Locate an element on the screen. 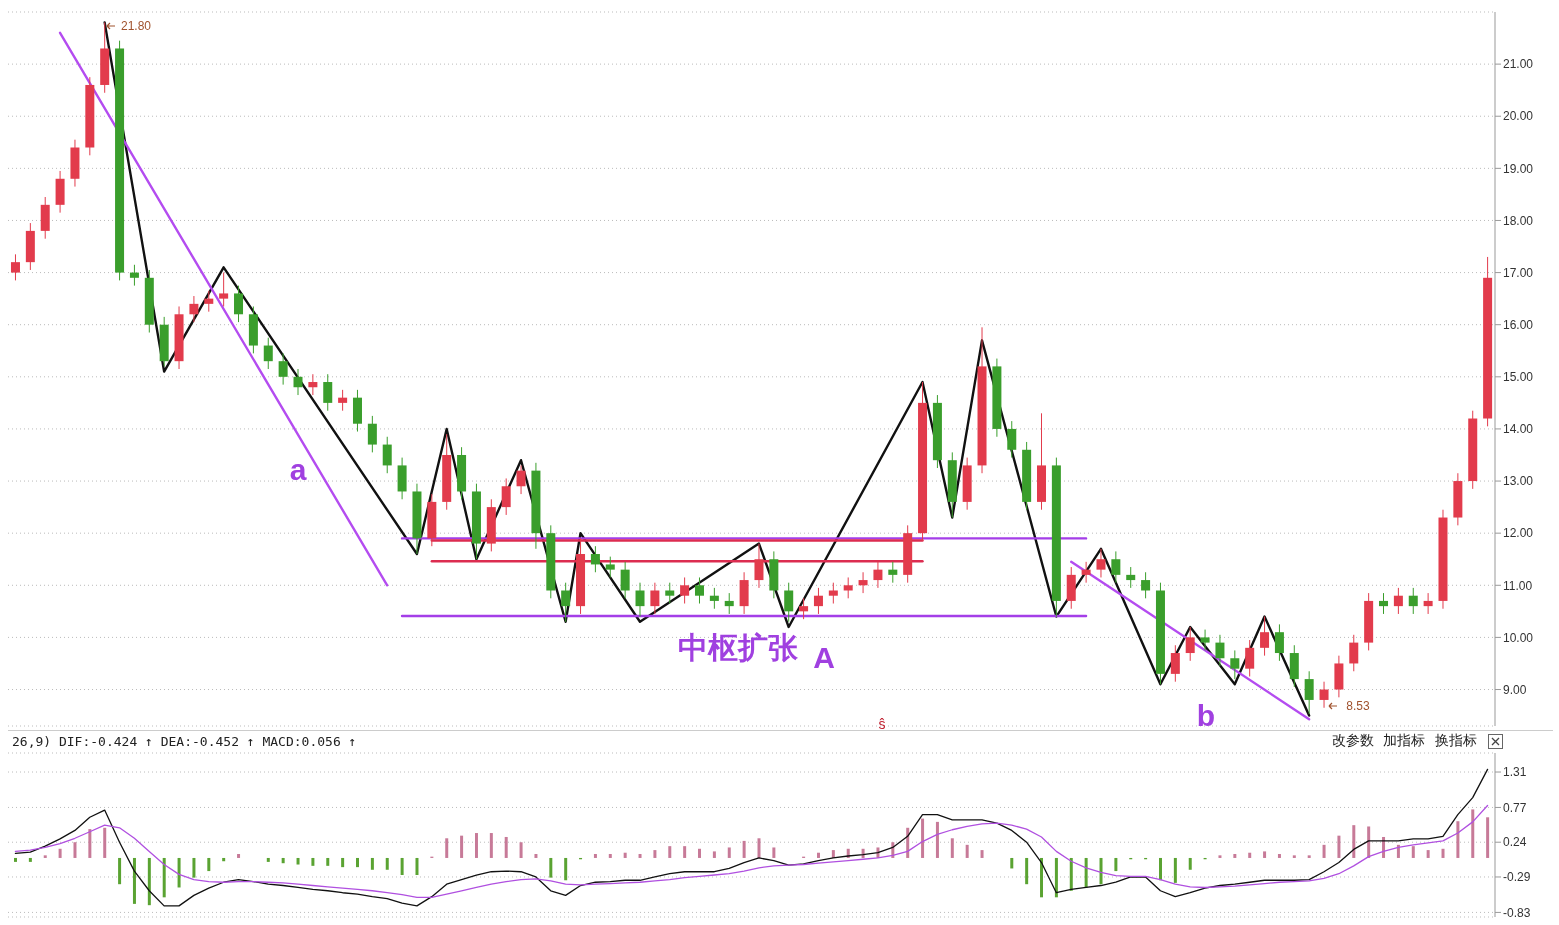 The image size is (1559, 925). annotation: 8.53 is located at coordinates (1358, 706).